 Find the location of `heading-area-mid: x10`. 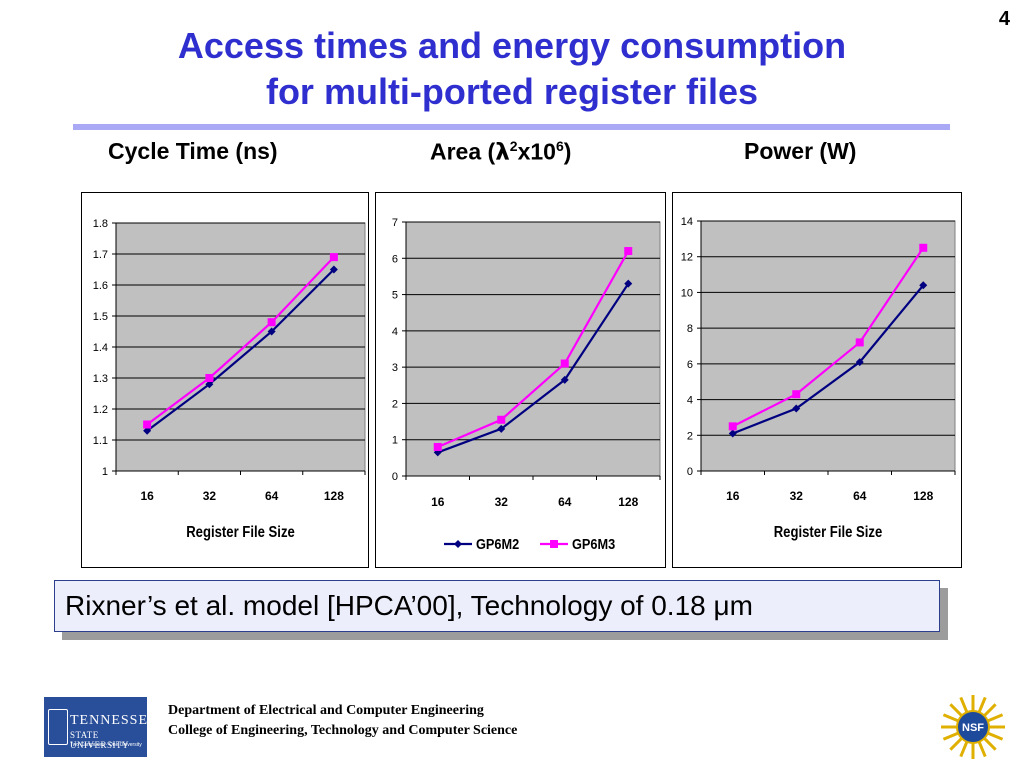

heading-area-mid: x10 is located at coordinates (536, 151).